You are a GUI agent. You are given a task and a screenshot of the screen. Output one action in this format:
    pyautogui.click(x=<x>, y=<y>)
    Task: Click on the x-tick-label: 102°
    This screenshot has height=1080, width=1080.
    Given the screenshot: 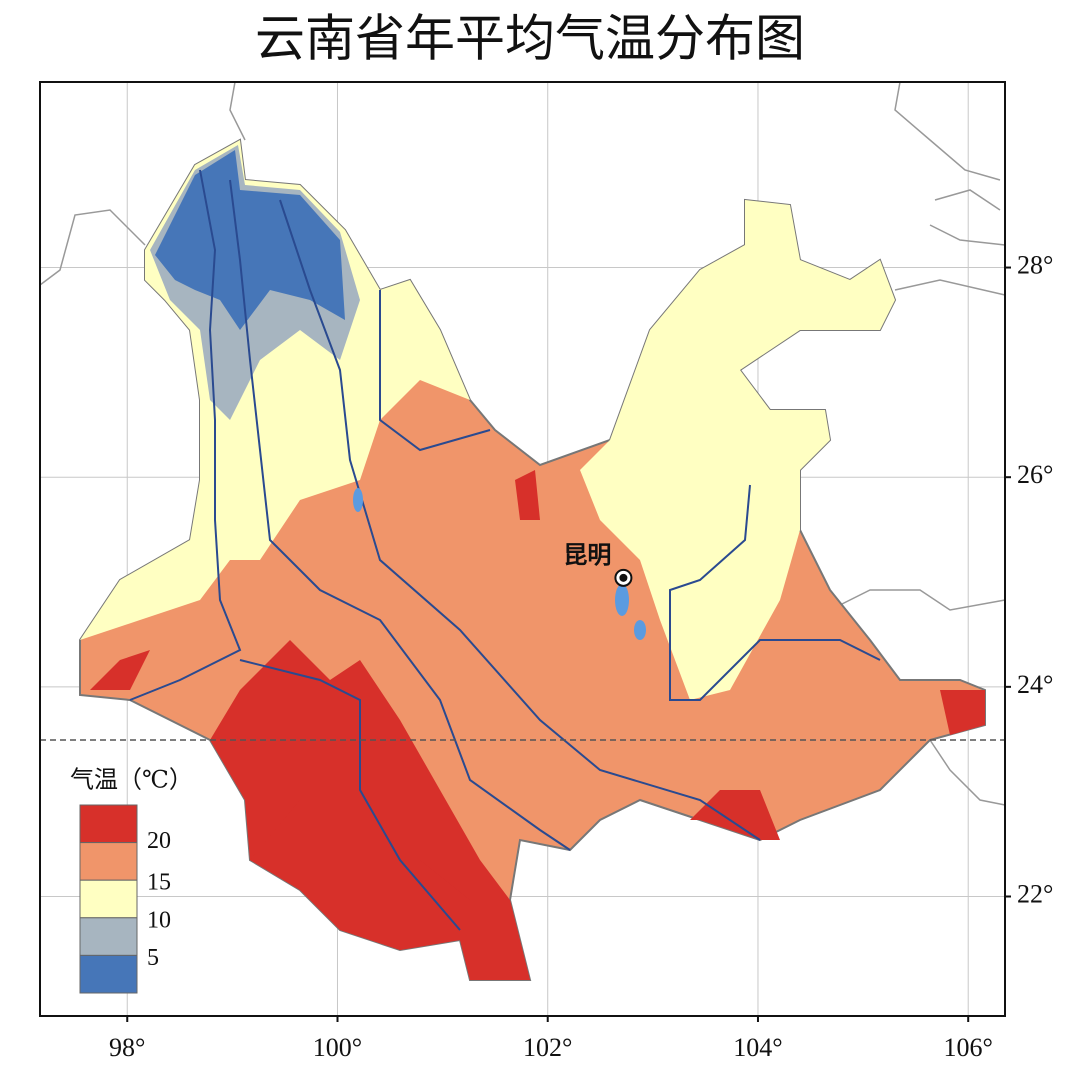 What is the action you would take?
    pyautogui.click(x=547, y=1047)
    